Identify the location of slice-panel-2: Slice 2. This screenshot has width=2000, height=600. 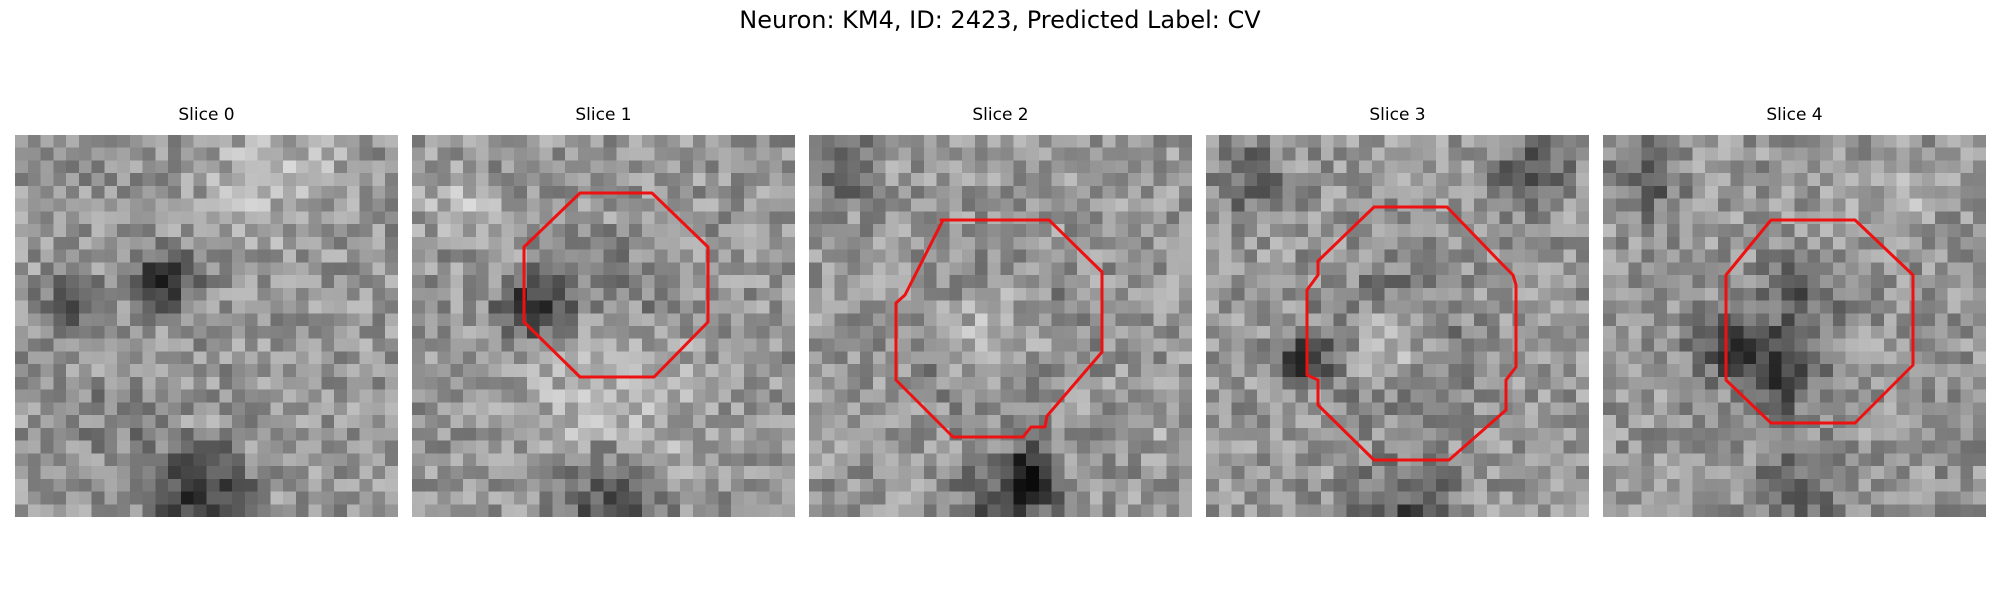
(1000, 311).